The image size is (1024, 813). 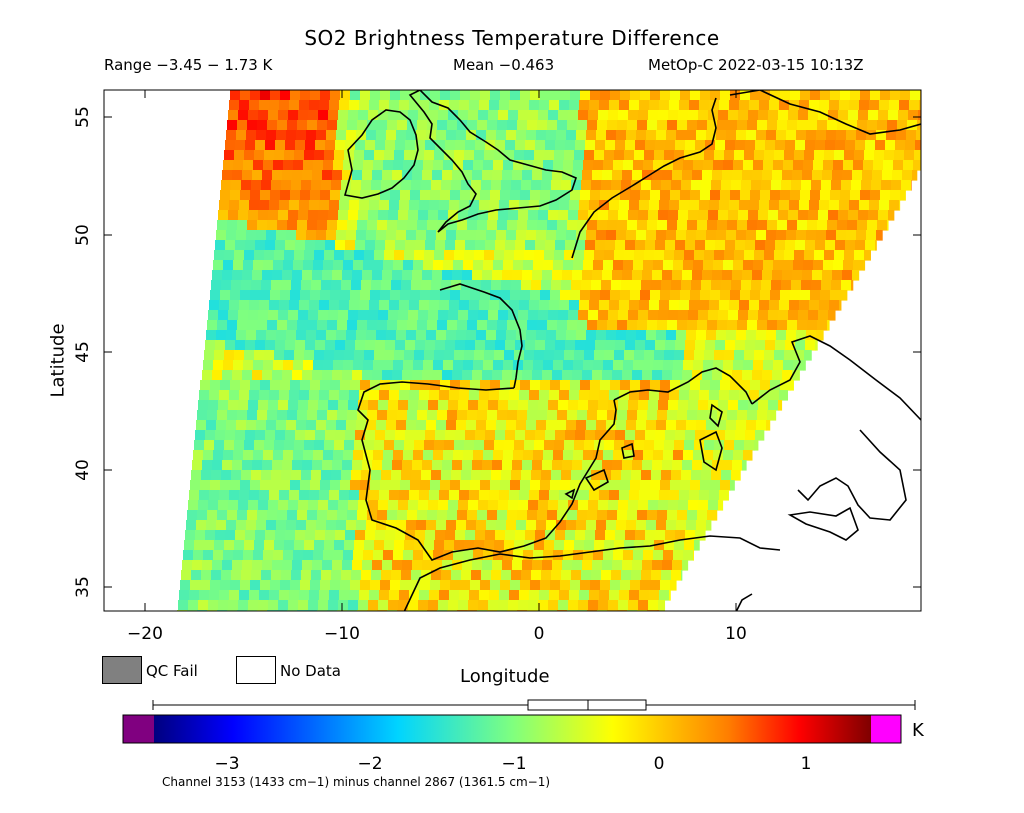 What do you see at coordinates (836, 438) in the screenshot?
I see `coastline-italy` at bounding box center [836, 438].